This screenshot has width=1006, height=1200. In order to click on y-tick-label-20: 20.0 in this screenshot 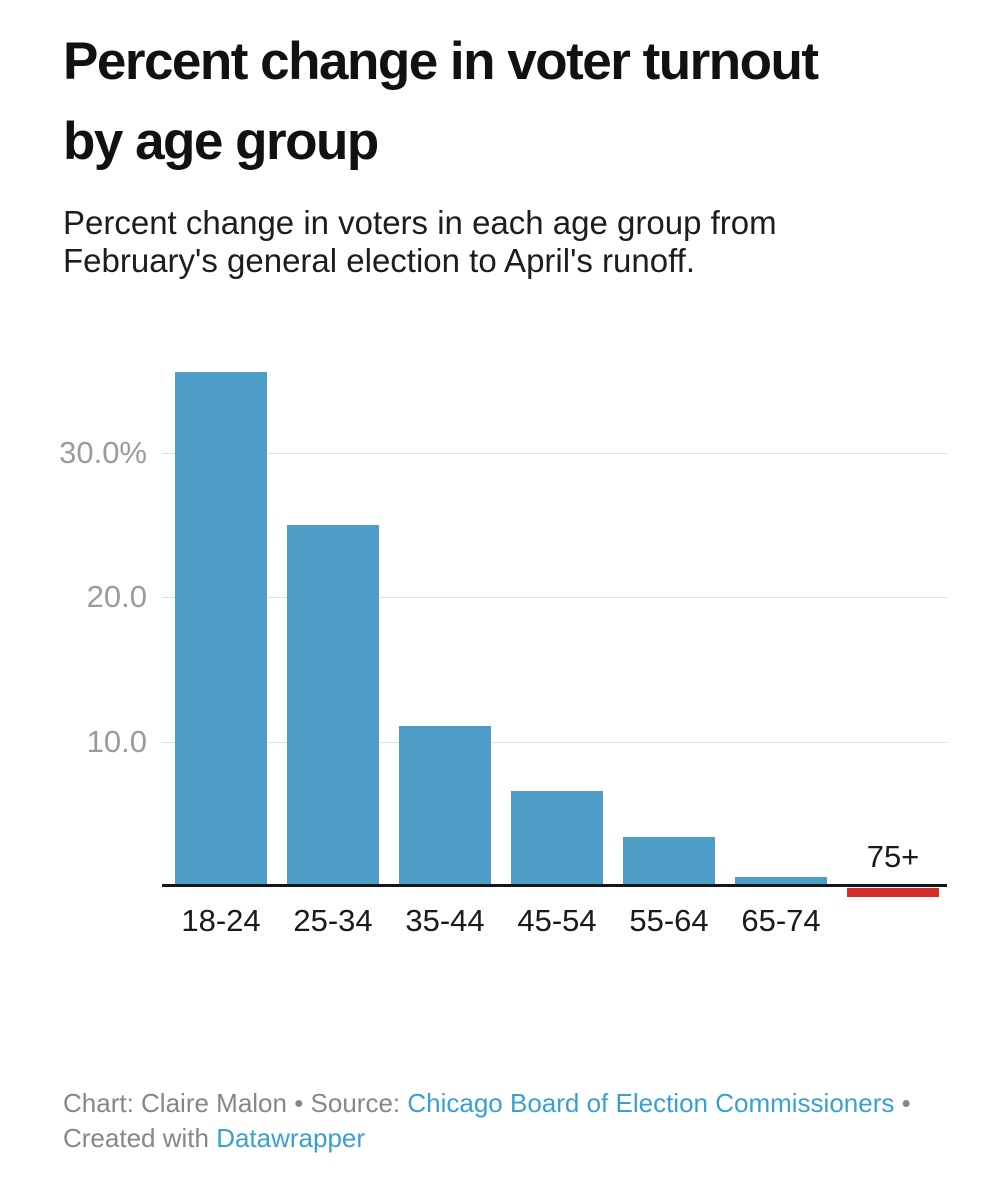, I will do `click(116, 596)`.